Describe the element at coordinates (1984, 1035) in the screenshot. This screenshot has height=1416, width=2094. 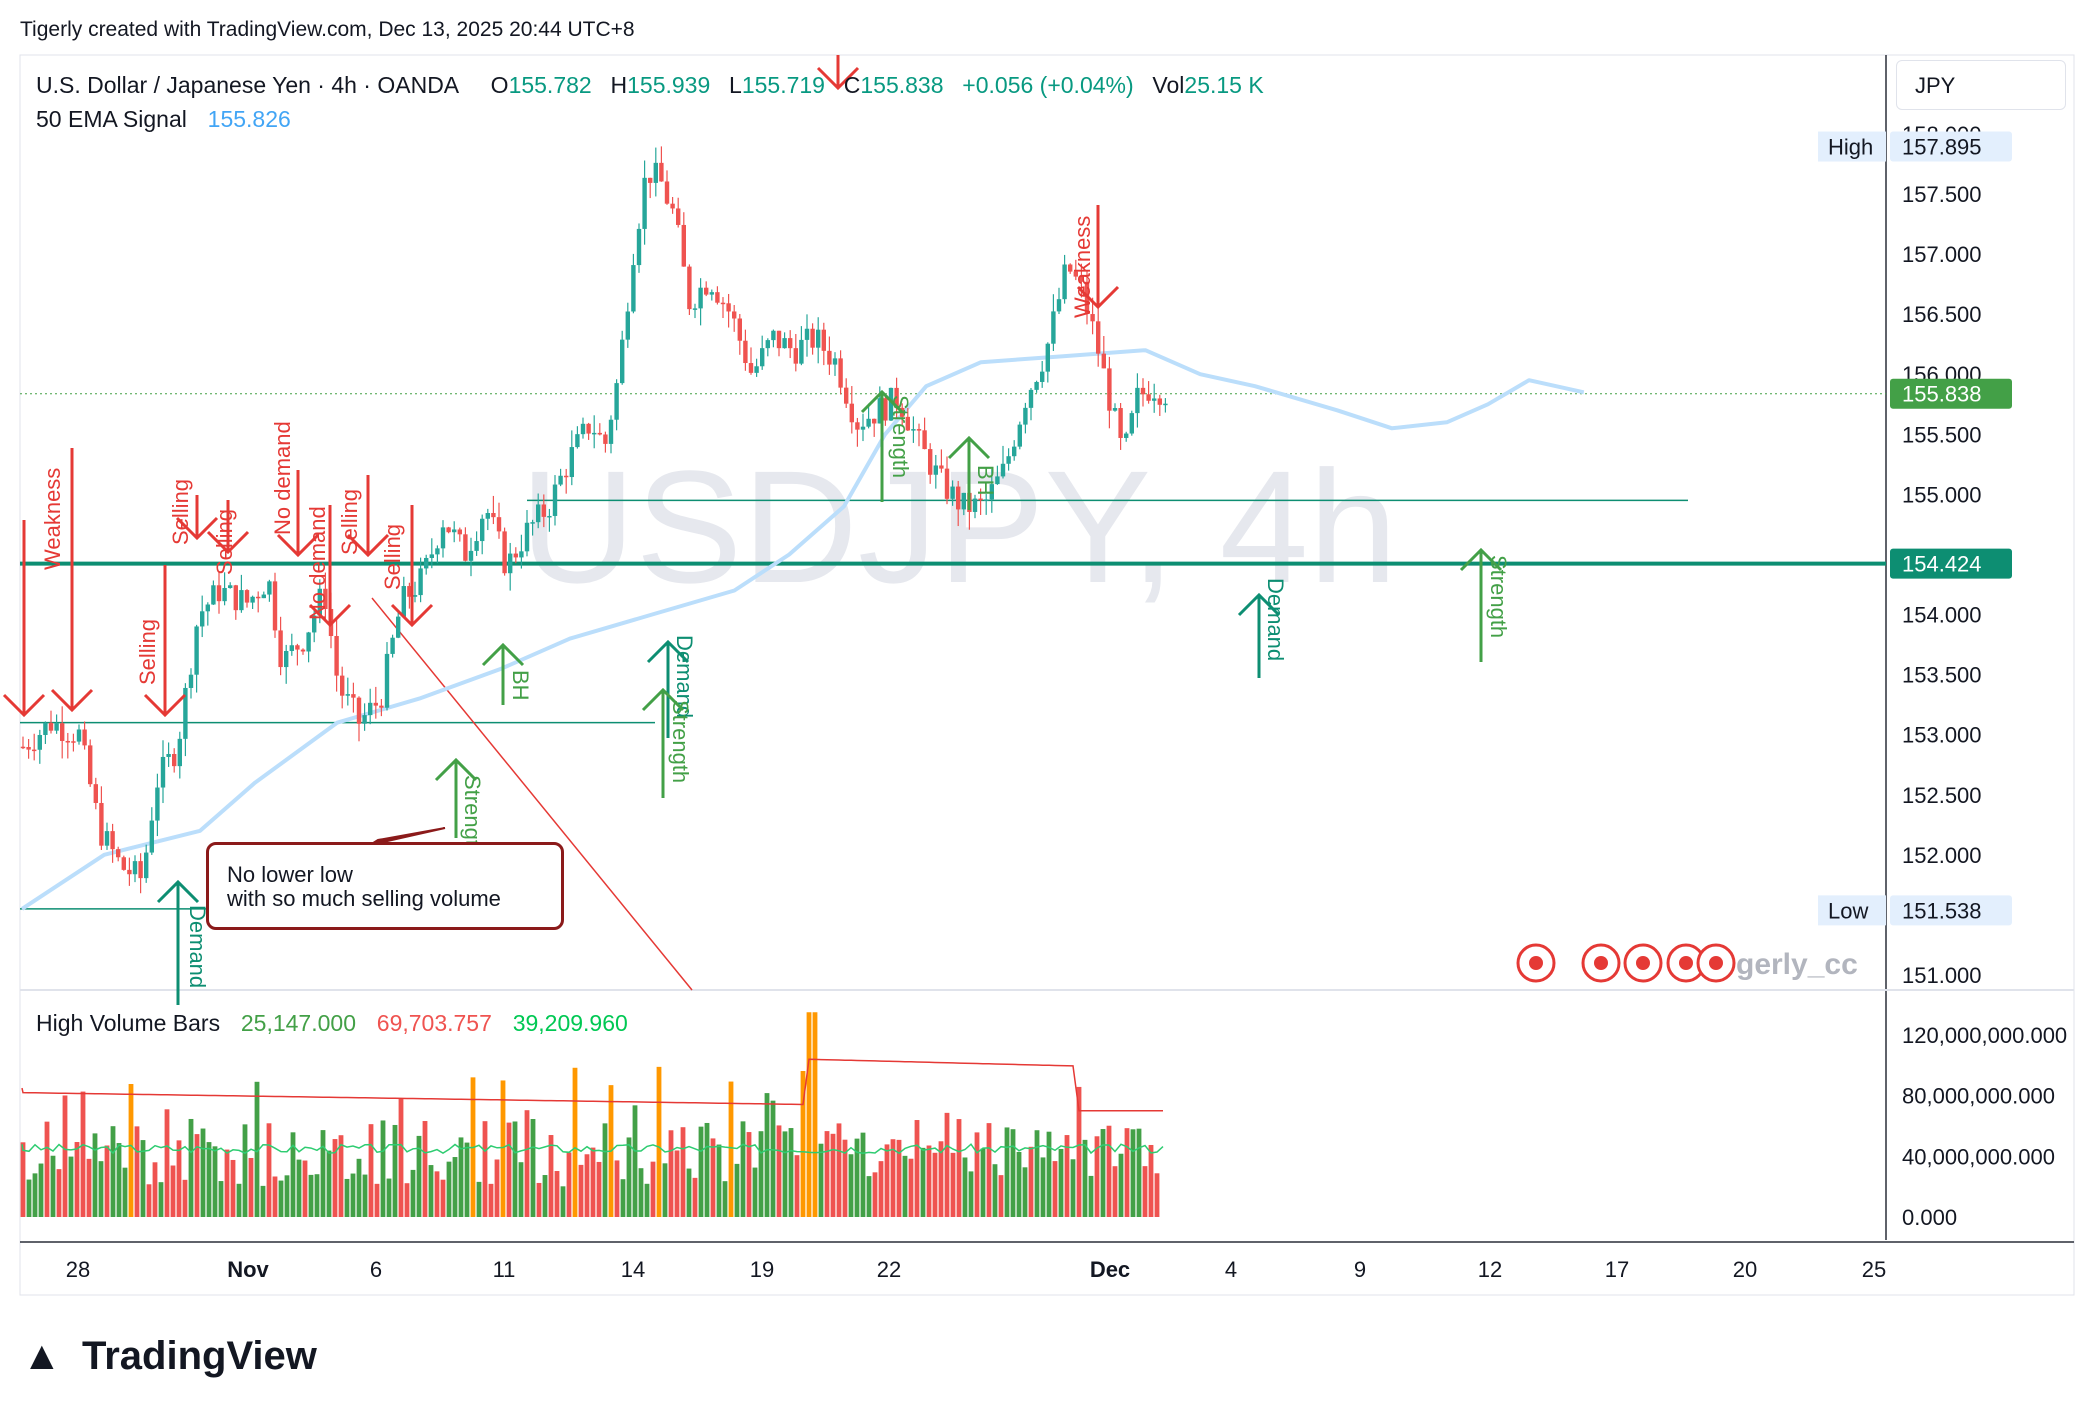
I see `volume-tick: 120,000,000.000` at that location.